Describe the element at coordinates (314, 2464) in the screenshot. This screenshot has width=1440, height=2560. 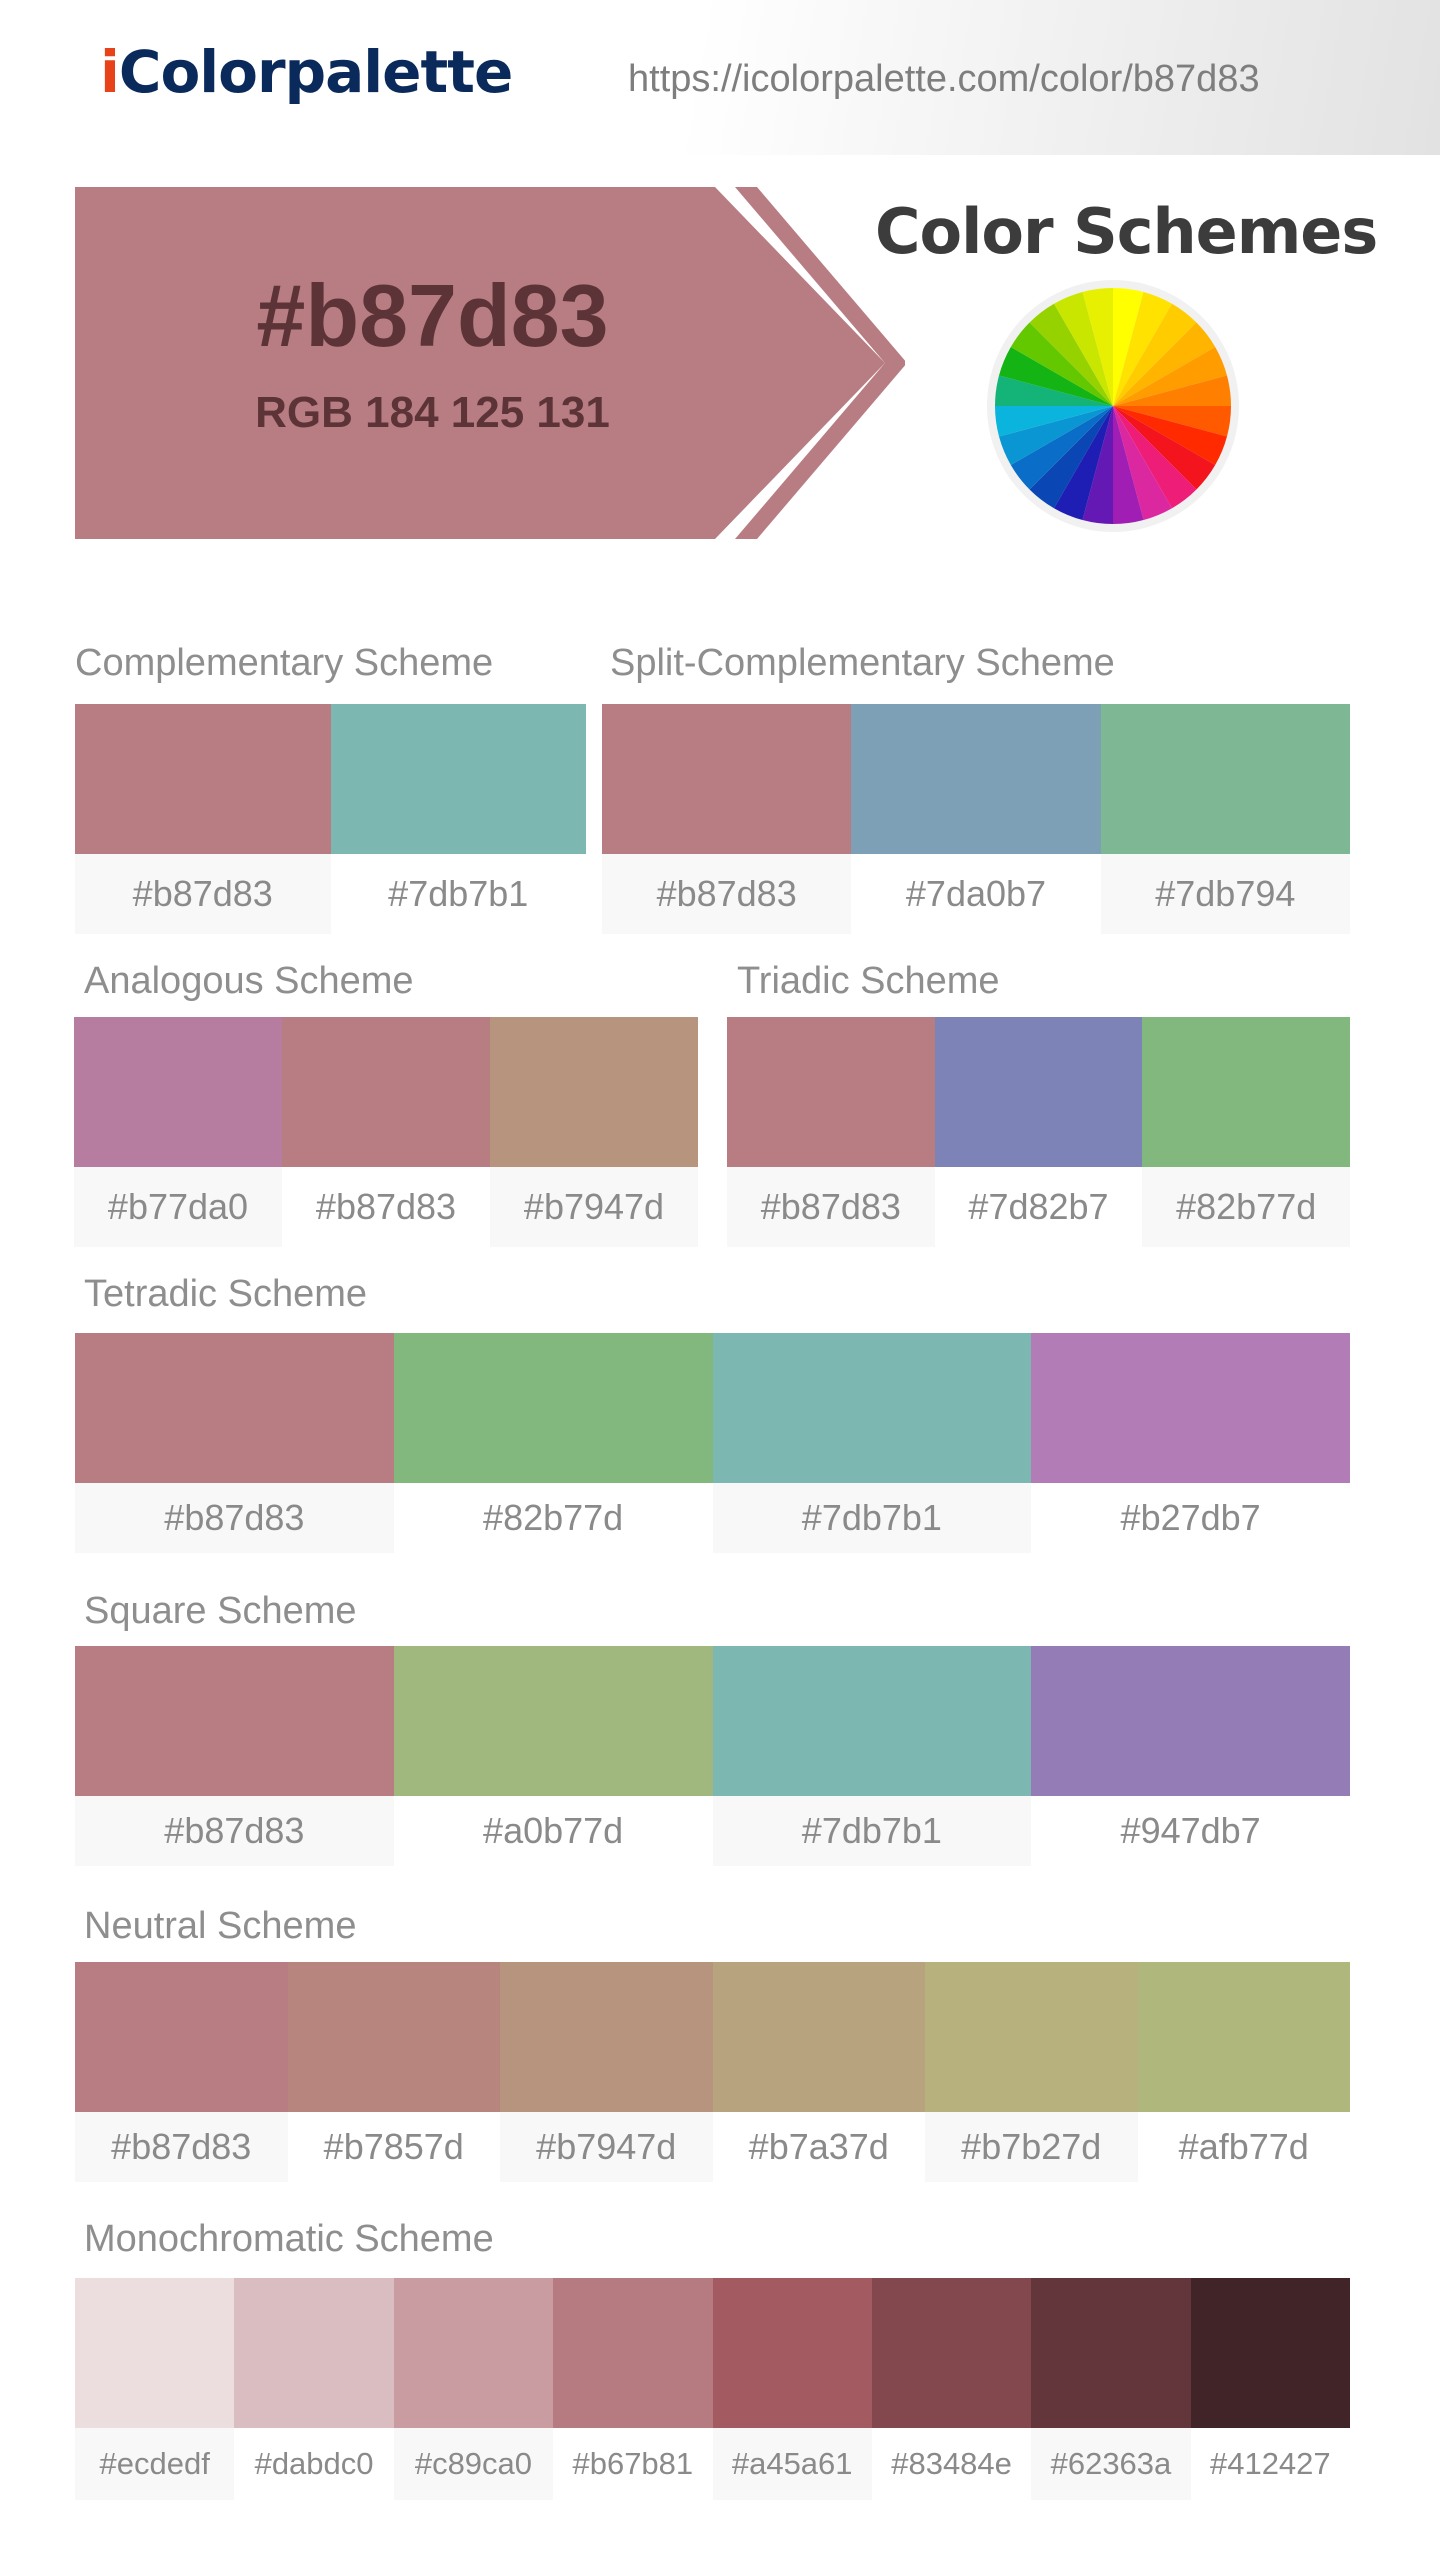
I see `swatch-hex-label: #dabdc0` at that location.